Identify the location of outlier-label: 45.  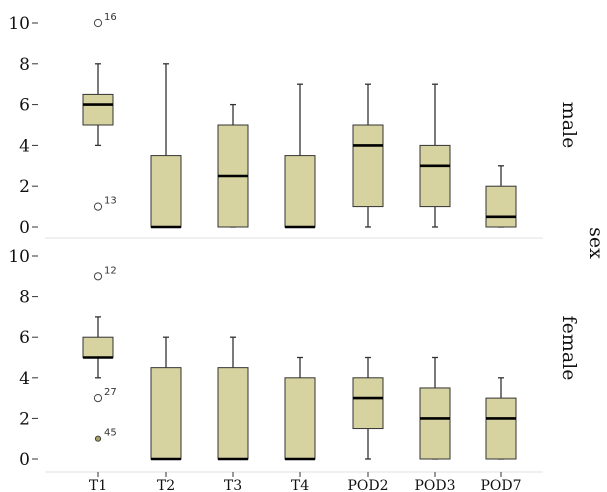
(110, 433).